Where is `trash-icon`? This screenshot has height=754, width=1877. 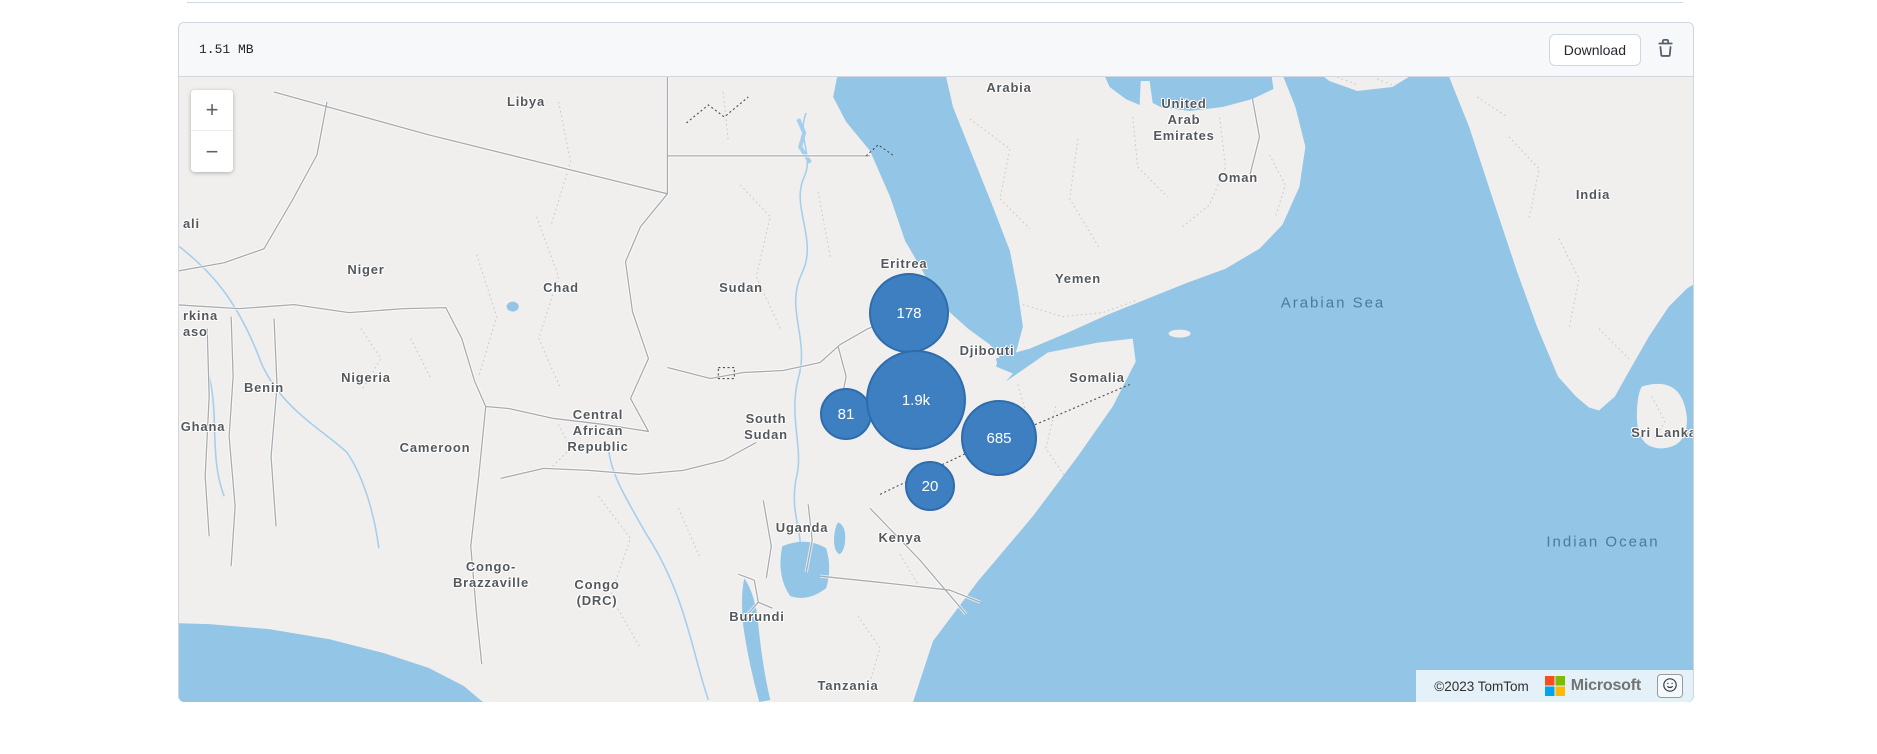 trash-icon is located at coordinates (1665, 49).